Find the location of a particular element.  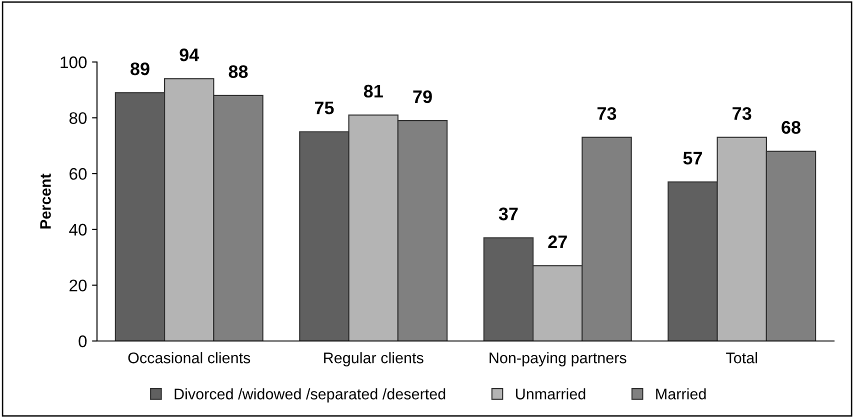

x-tick-label: Occasional clients is located at coordinates (189, 358).